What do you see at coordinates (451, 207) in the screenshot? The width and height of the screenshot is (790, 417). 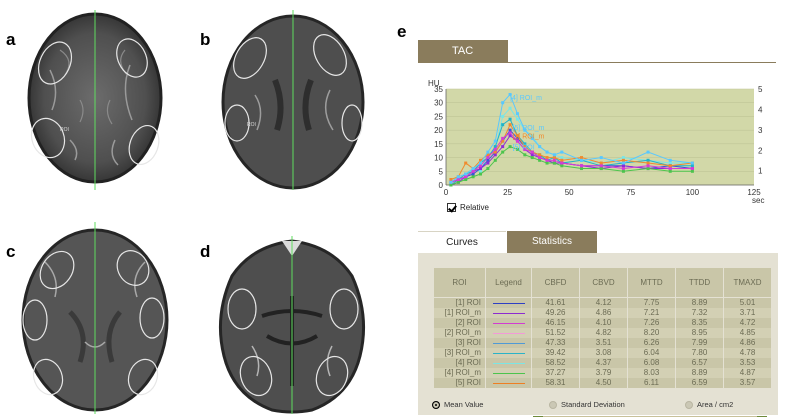 I see `relative-checkbox` at bounding box center [451, 207].